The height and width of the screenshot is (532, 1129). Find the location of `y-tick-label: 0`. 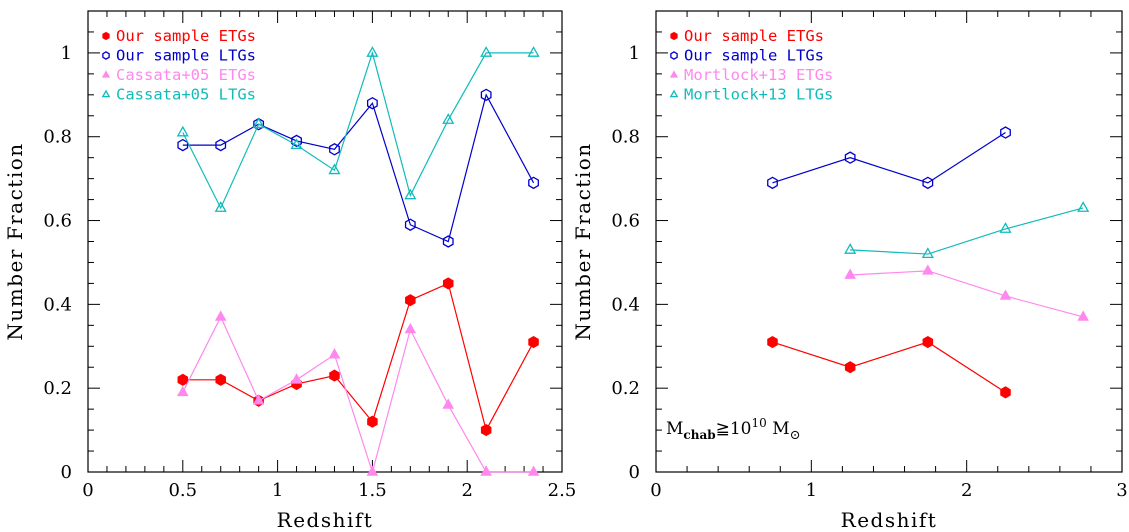

y-tick-label: 0 is located at coordinates (634, 472).